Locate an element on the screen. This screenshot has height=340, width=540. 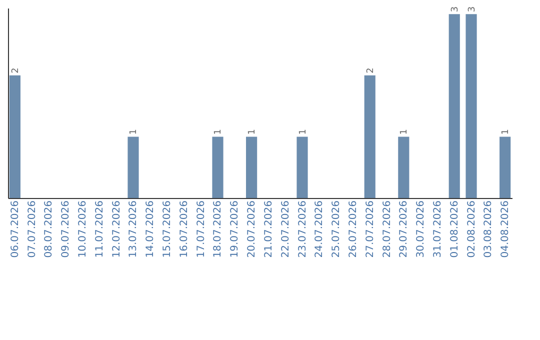
x-tick-label: 11.07.2026 is located at coordinates (100, 229).